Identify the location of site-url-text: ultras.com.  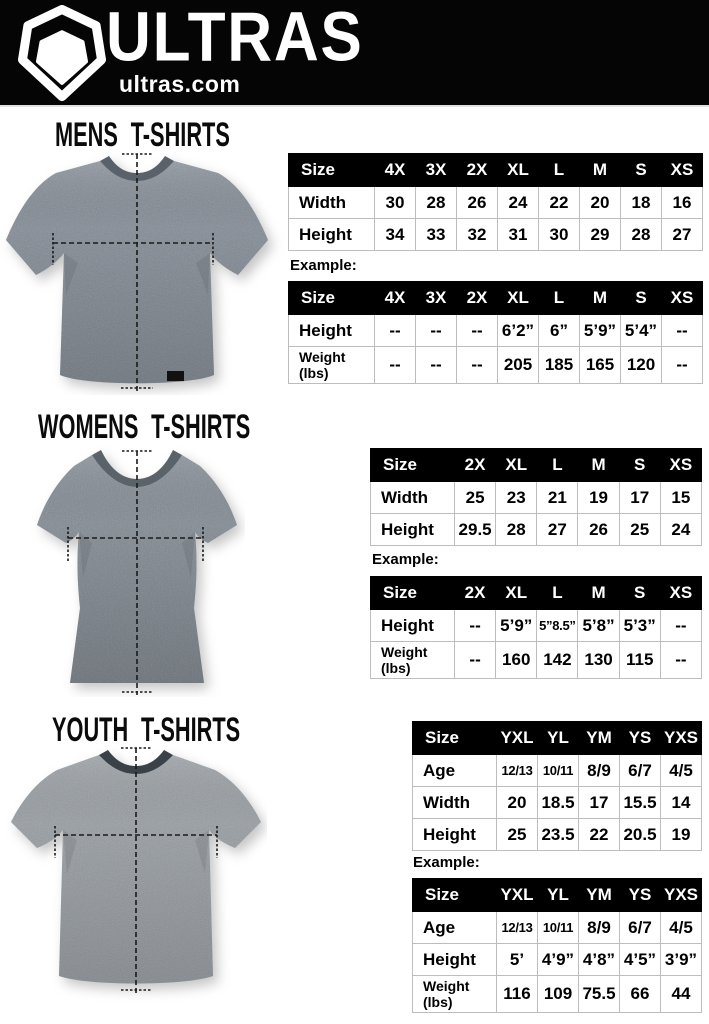
(180, 84).